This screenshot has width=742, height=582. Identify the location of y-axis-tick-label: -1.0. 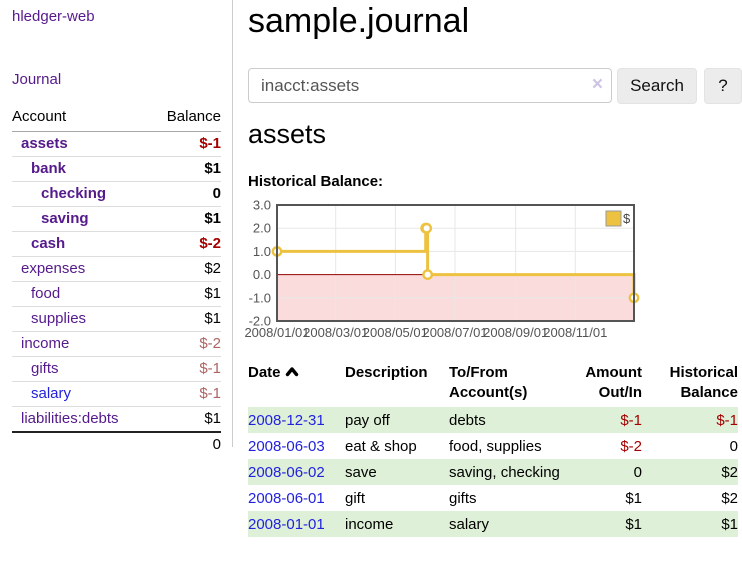
(260, 297).